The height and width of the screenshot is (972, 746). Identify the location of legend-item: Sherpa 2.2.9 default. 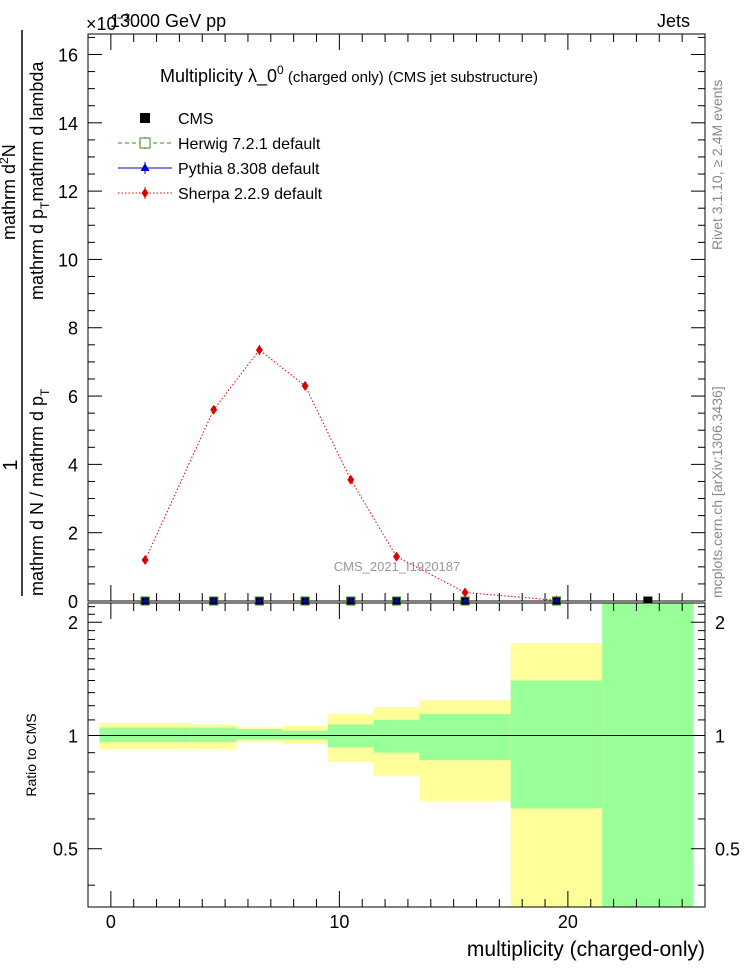
(220, 194).